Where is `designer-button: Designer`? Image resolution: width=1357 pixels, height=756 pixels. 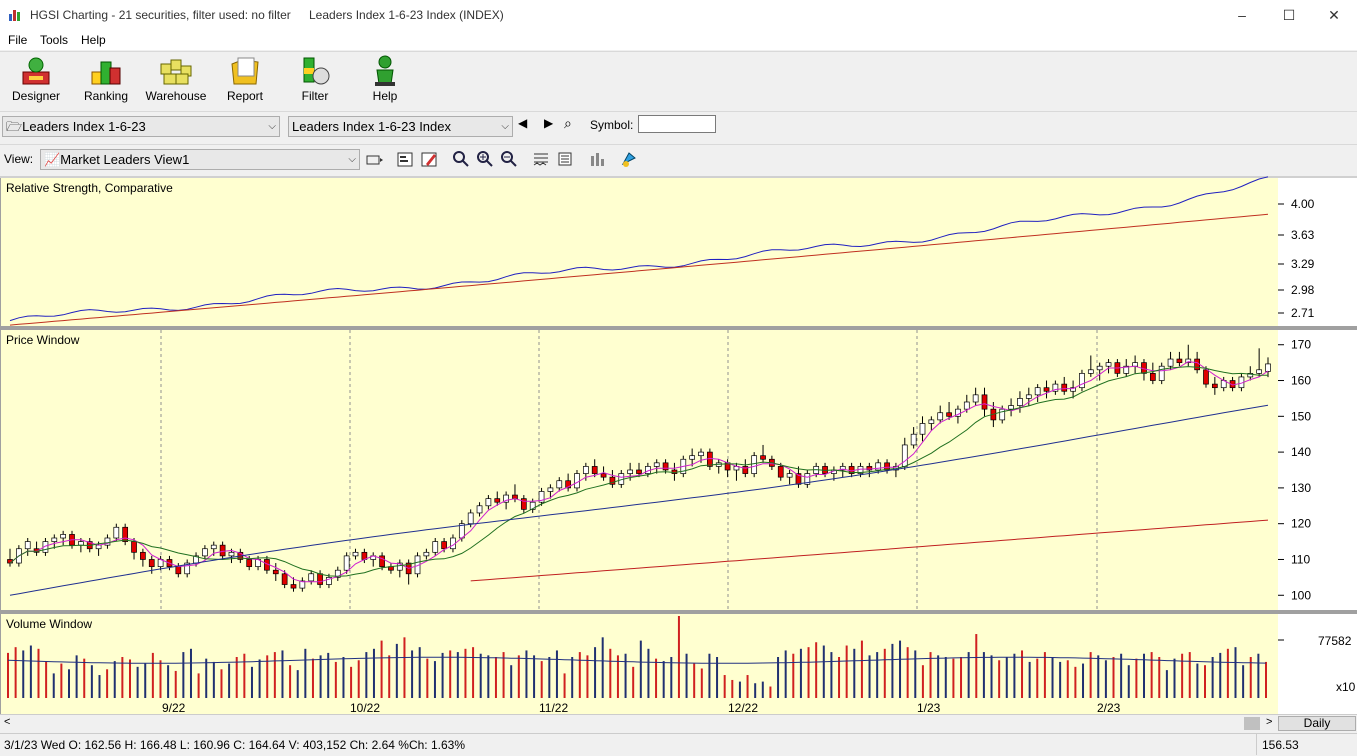 designer-button: Designer is located at coordinates (36, 80).